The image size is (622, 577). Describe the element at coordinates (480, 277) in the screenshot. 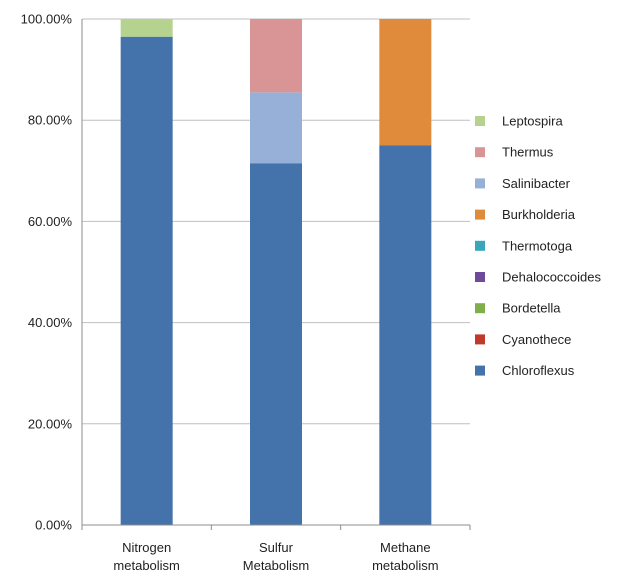

I see `legend-swatch-dehalococcoides` at that location.